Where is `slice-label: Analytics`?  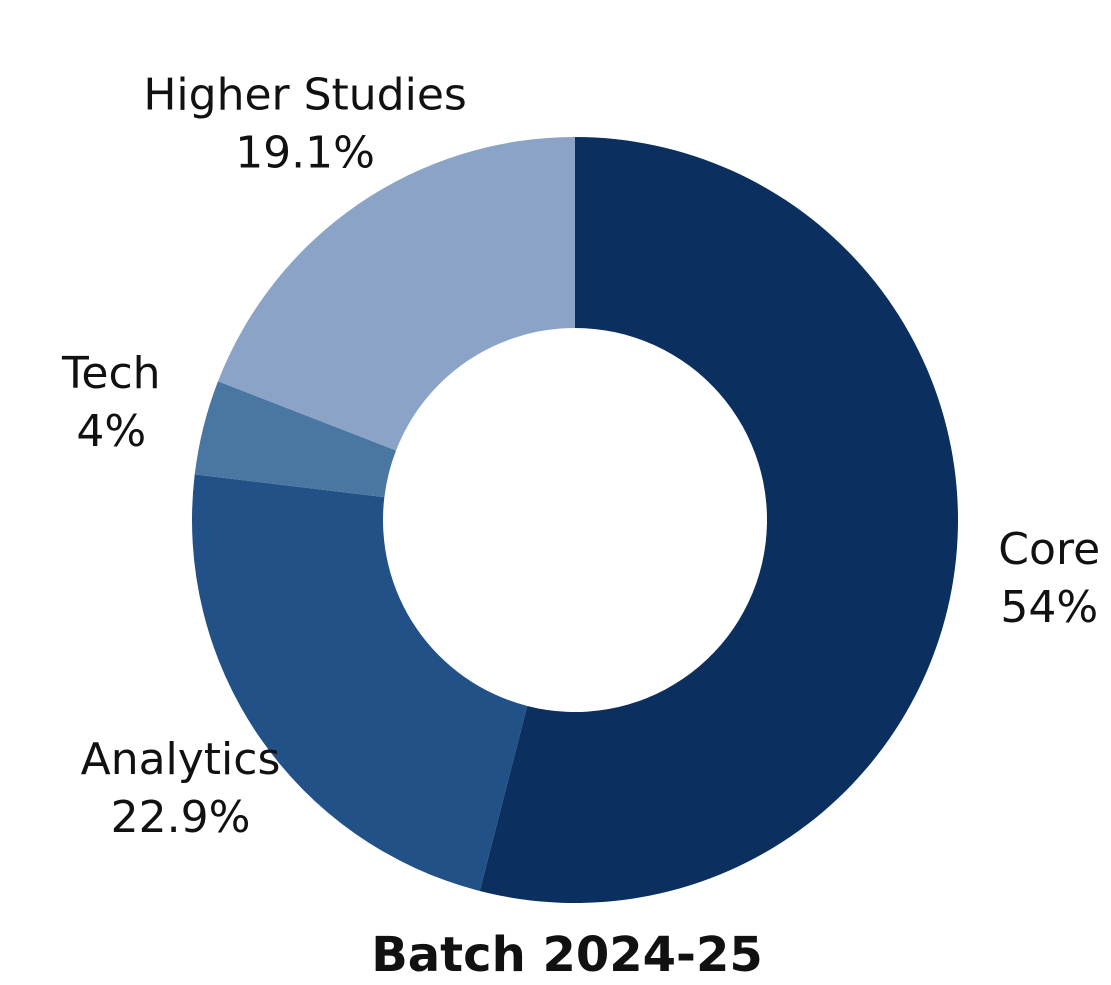 slice-label: Analytics is located at coordinates (181, 759).